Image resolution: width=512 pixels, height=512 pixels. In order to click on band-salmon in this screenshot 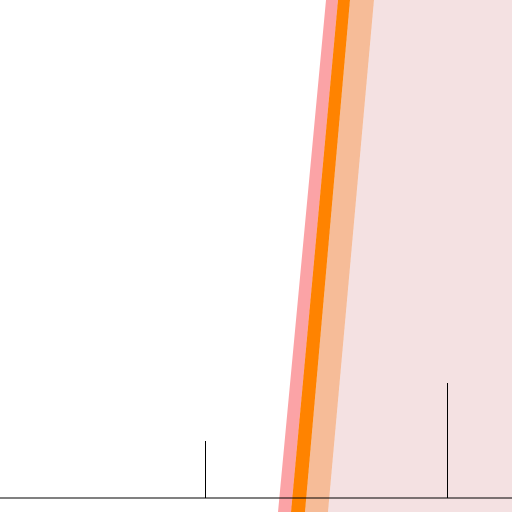, I will do `click(308, 256)`.